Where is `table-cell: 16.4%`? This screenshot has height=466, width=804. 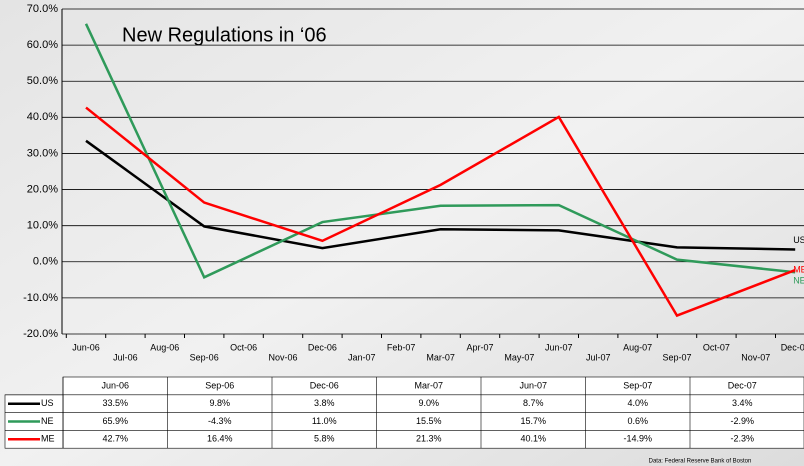 table-cell: 16.4% is located at coordinates (220, 439).